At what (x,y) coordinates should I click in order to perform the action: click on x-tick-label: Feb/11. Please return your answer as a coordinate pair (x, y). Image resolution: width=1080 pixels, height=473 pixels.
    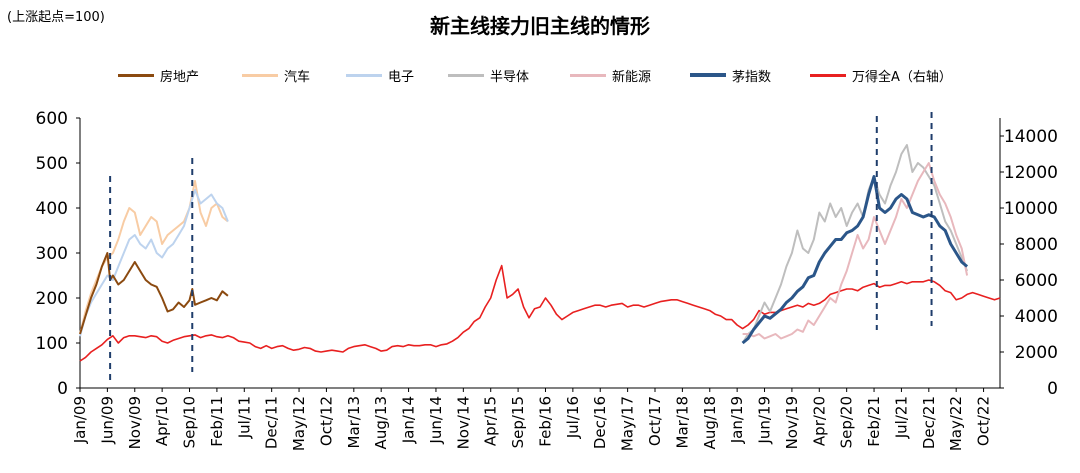
    Looking at the image, I should click on (217, 421).